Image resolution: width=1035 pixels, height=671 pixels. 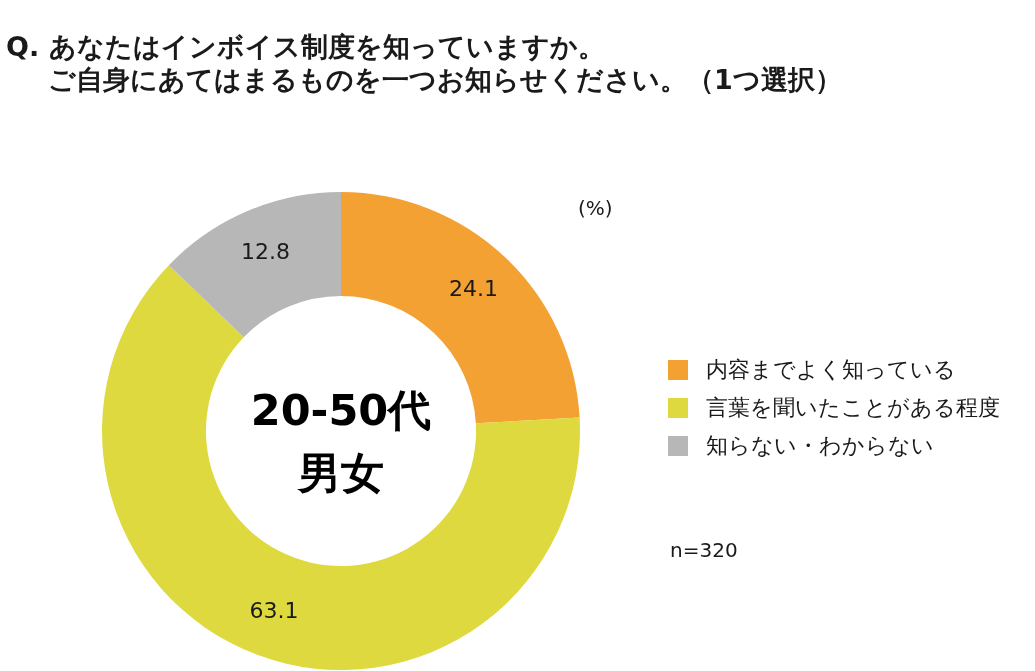 I want to click on text: 20-50代男女, so click(x=341, y=442).